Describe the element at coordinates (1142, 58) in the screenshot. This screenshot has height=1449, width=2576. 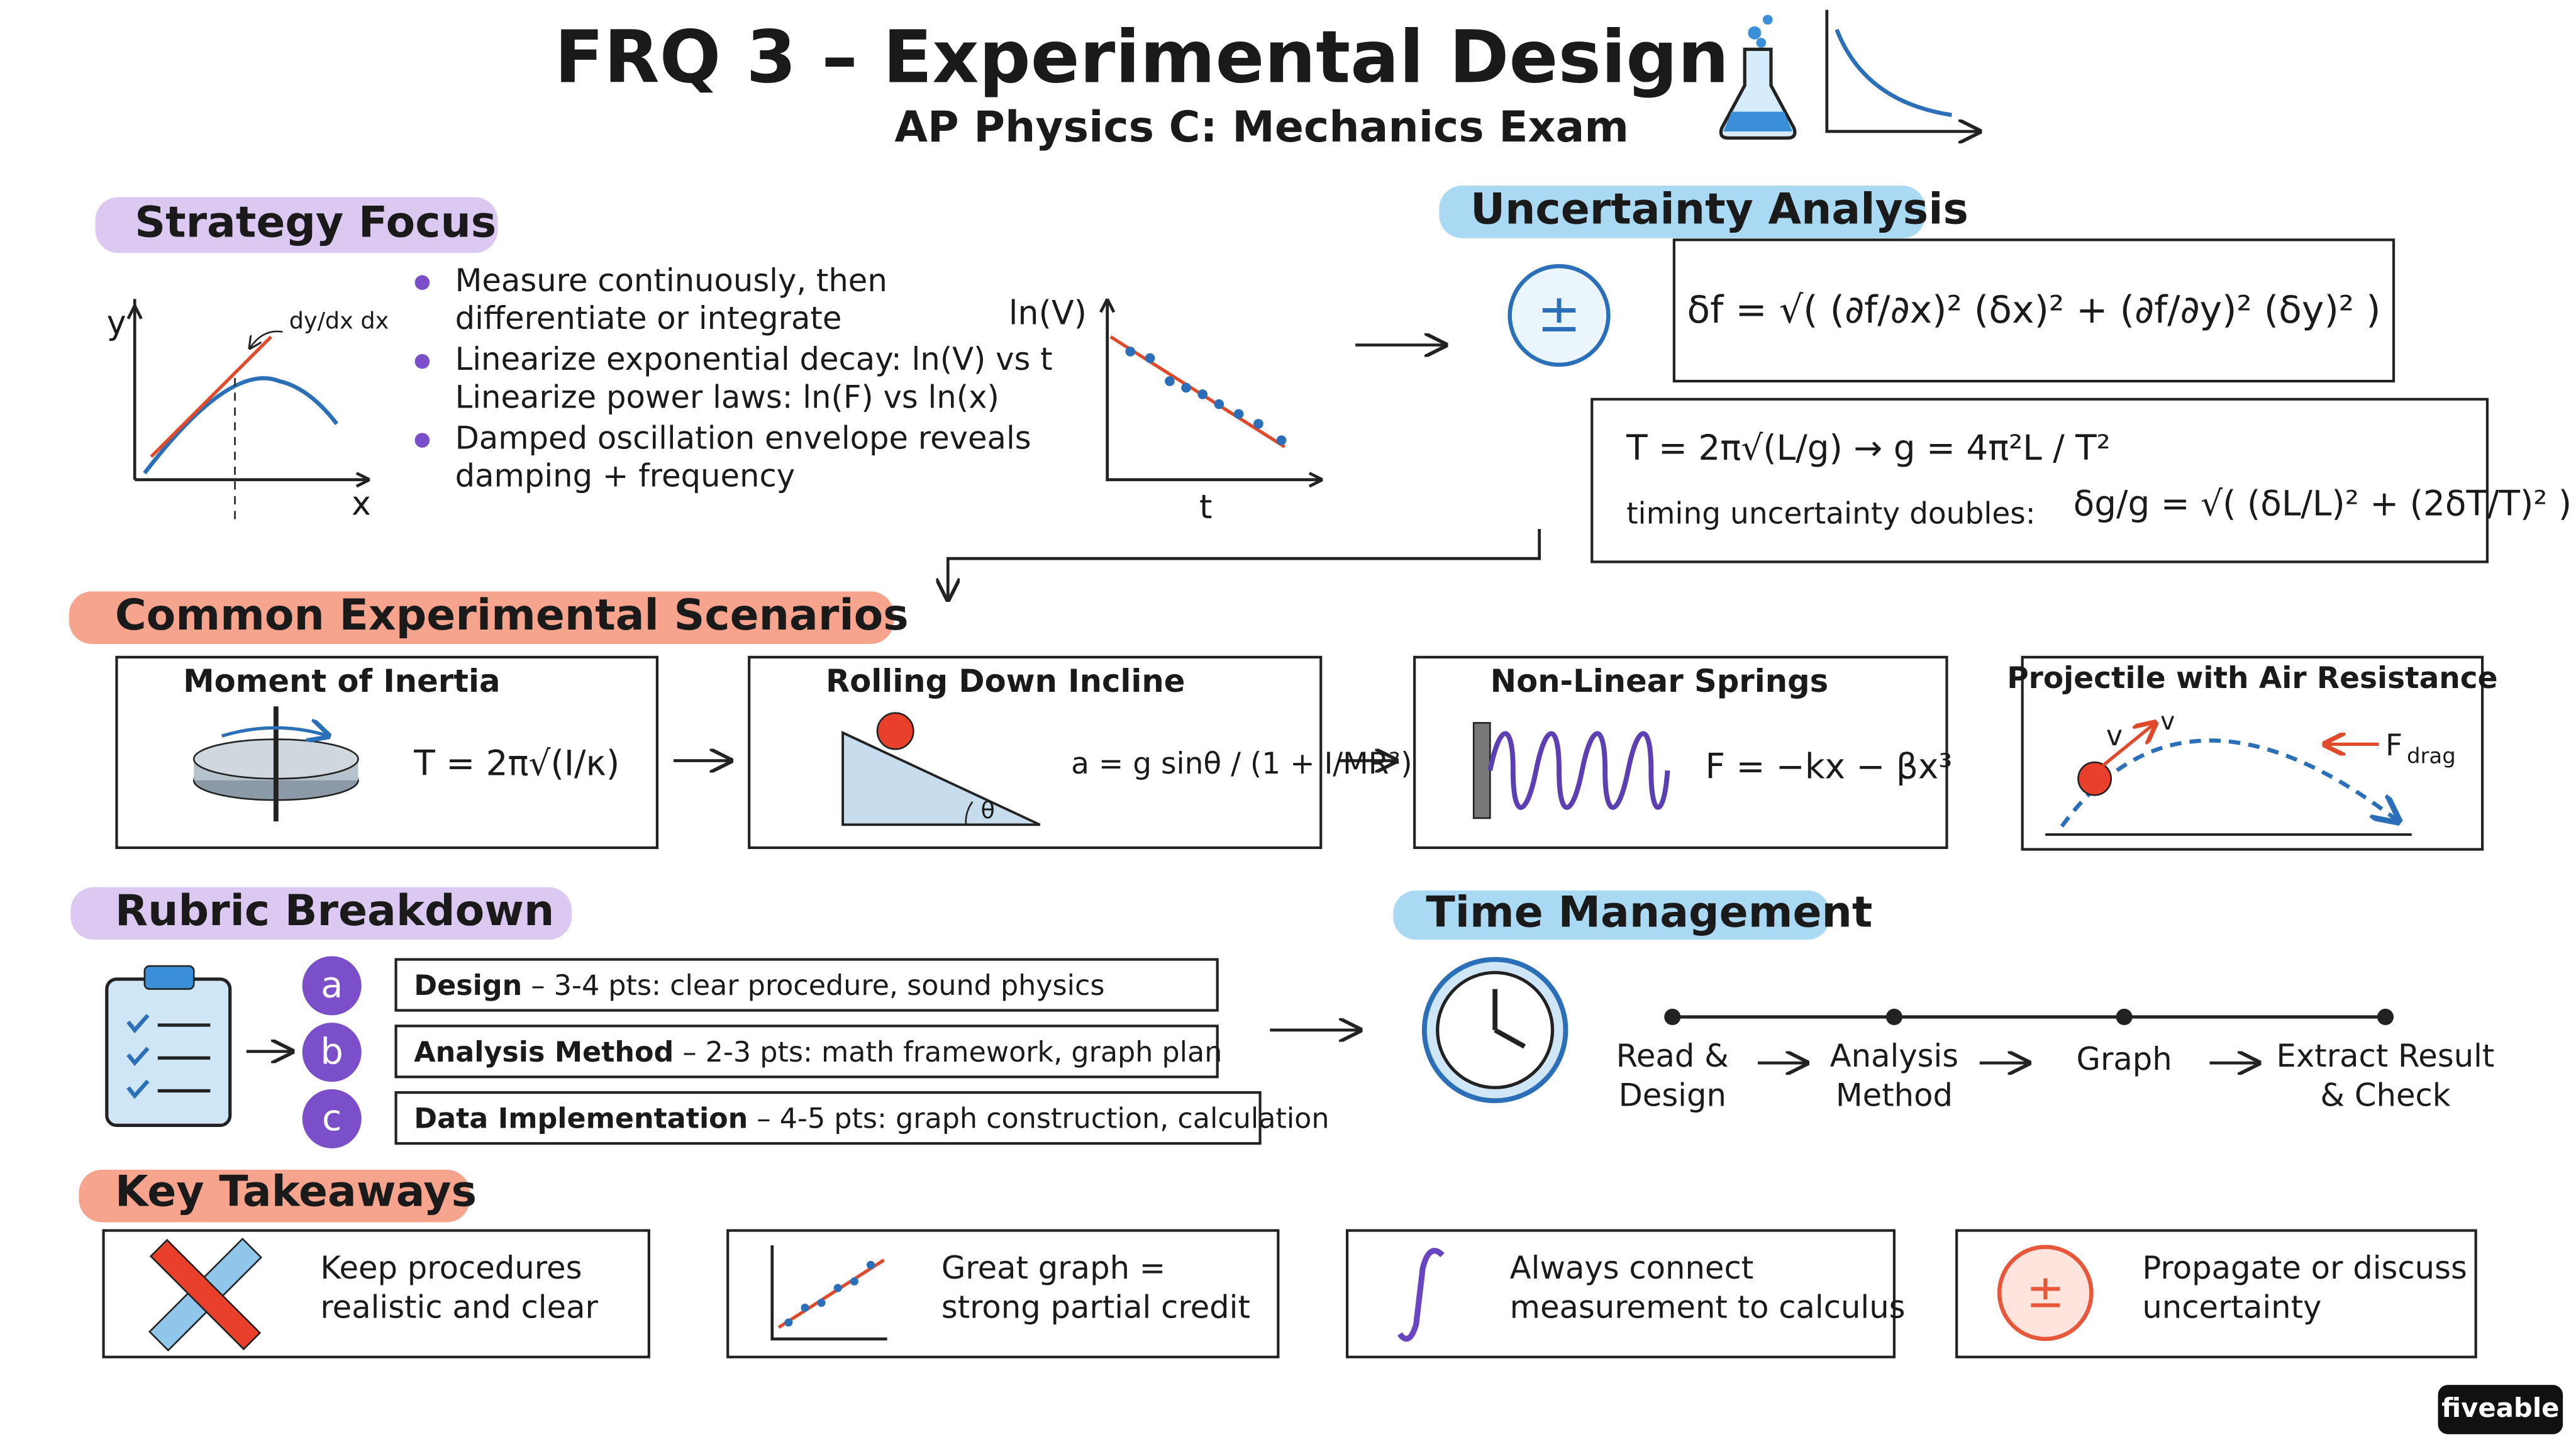
I see `title: FRQ 3 – Experimental Design` at that location.